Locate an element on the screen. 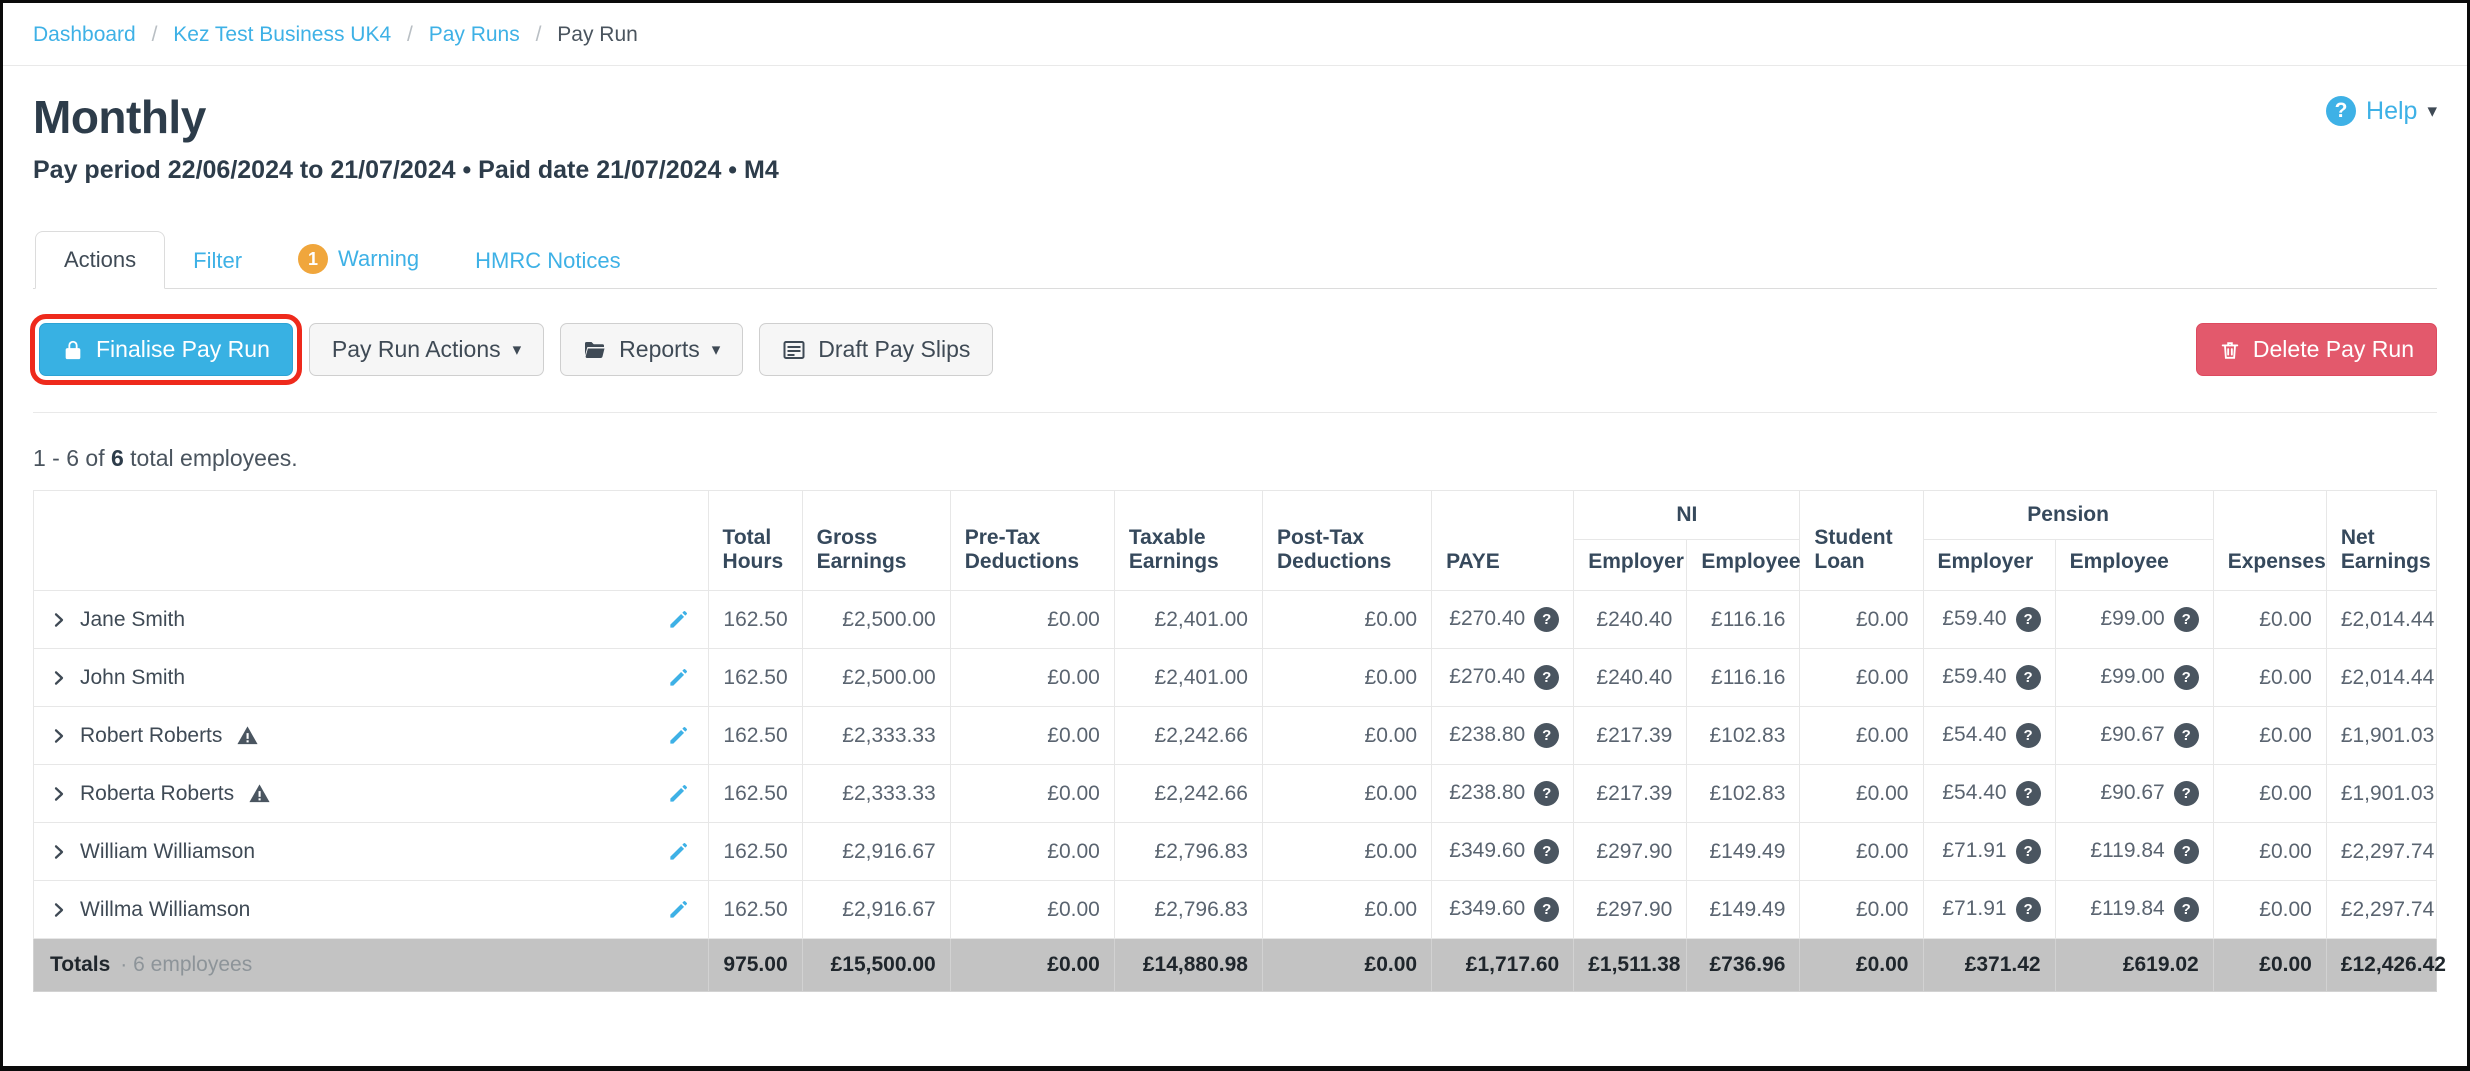 This screenshot has height=1071, width=2470. value-text: £2,014.44 is located at coordinates (2387, 619).